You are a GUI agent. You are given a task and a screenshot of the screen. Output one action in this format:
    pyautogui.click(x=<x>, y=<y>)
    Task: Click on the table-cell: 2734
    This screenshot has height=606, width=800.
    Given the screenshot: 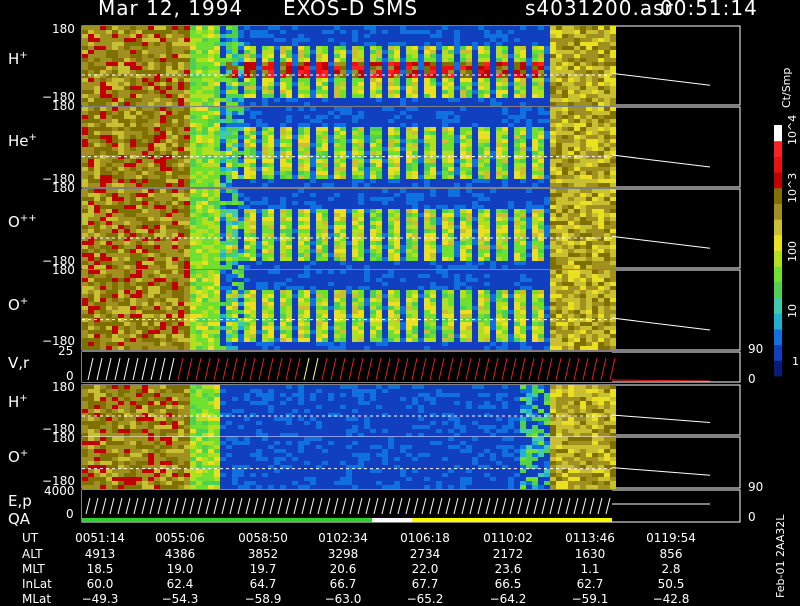 What is the action you would take?
    pyautogui.click(x=425, y=554)
    